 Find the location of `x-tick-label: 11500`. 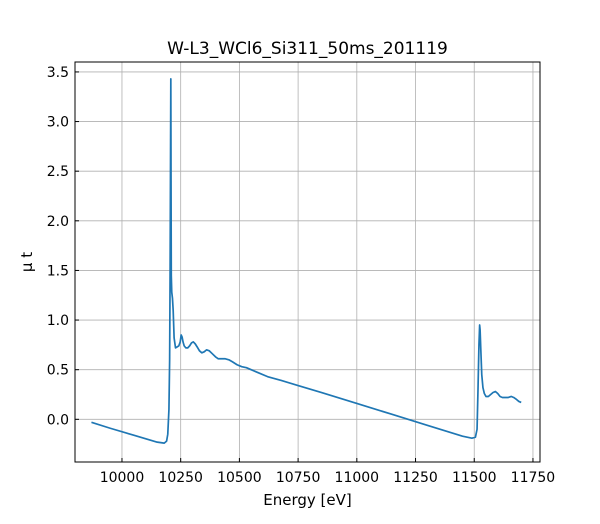

x-tick-label: 11500 is located at coordinates (474, 478).